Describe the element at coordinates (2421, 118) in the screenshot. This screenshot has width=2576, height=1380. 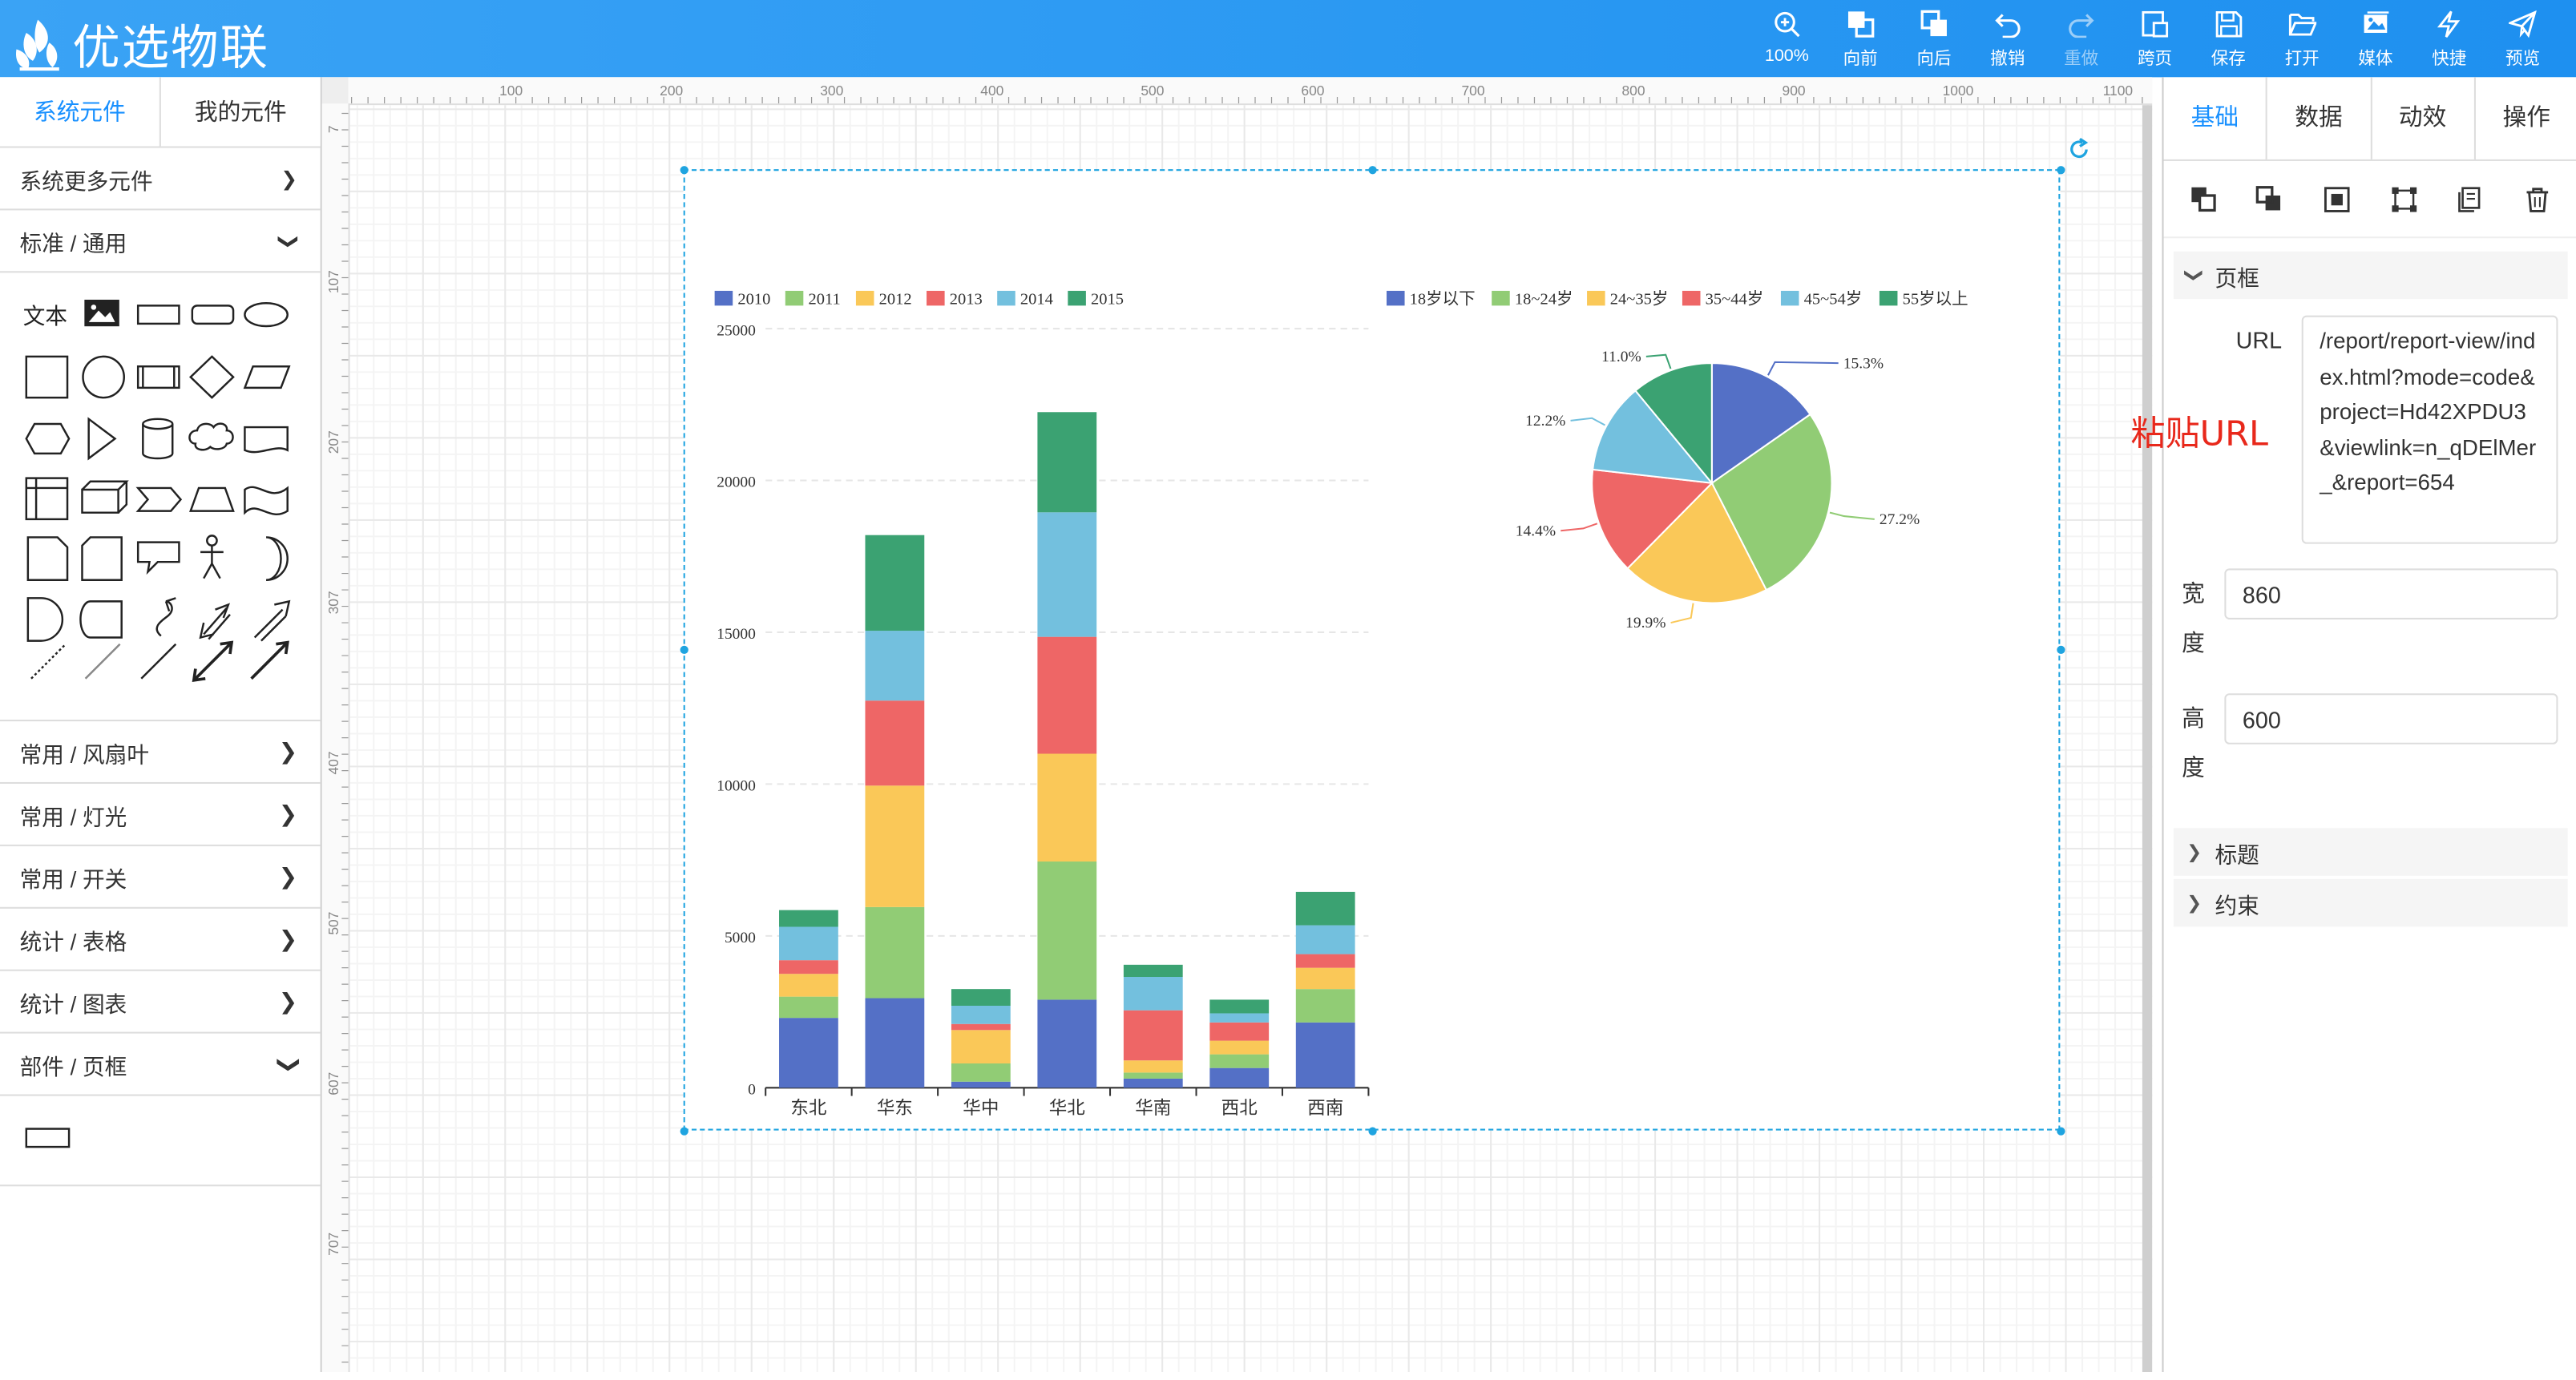
I see `tab-animation: 动效` at that location.